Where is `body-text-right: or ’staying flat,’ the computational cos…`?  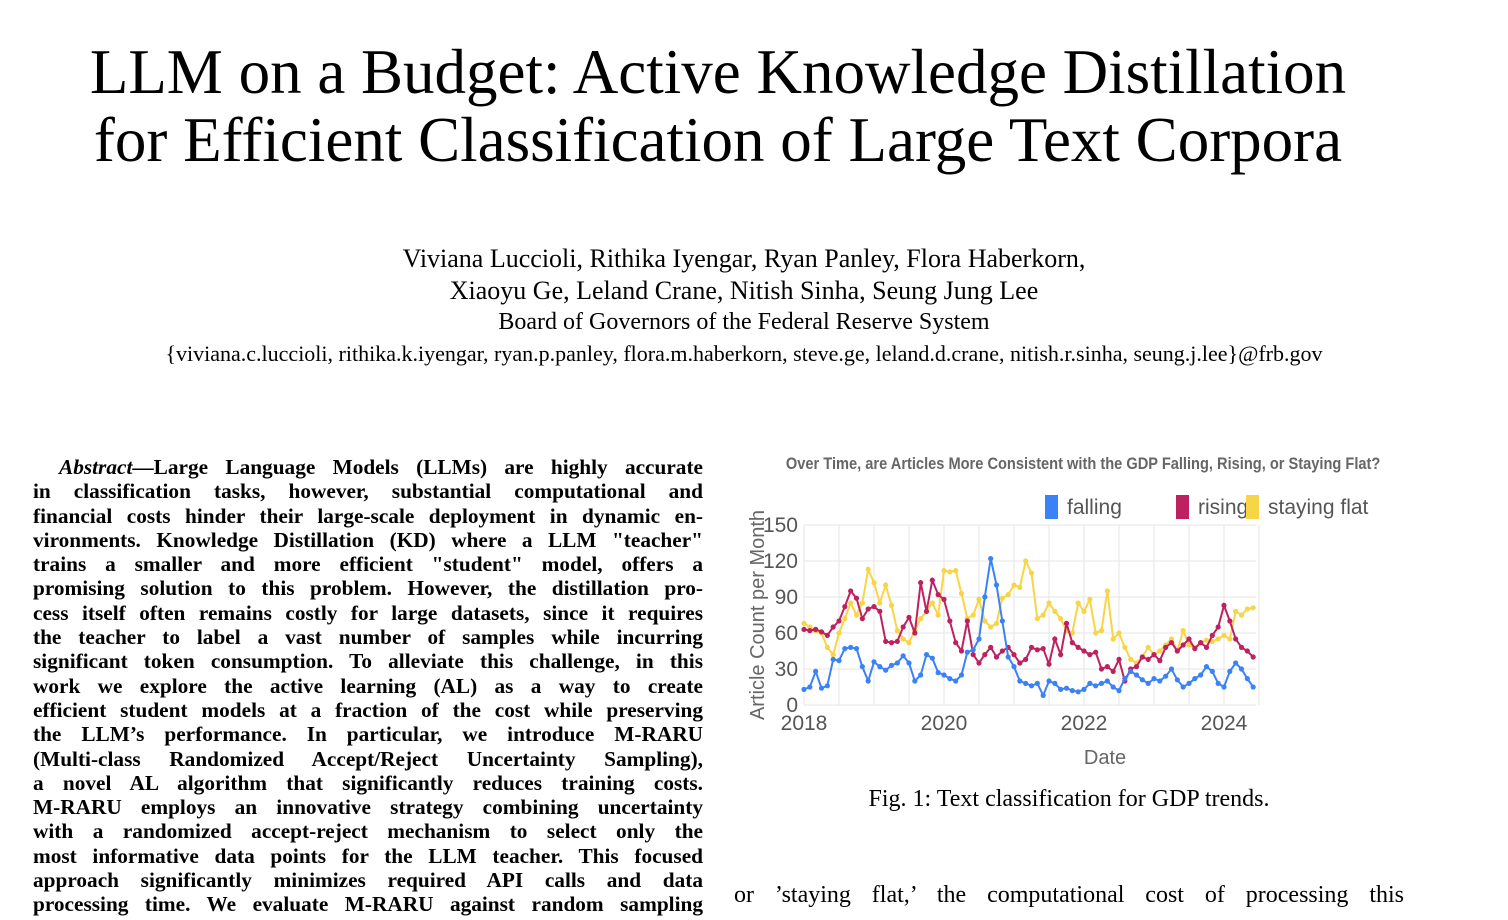
body-text-right: or ’staying flat,’ the computational cos… is located at coordinates (1069, 895).